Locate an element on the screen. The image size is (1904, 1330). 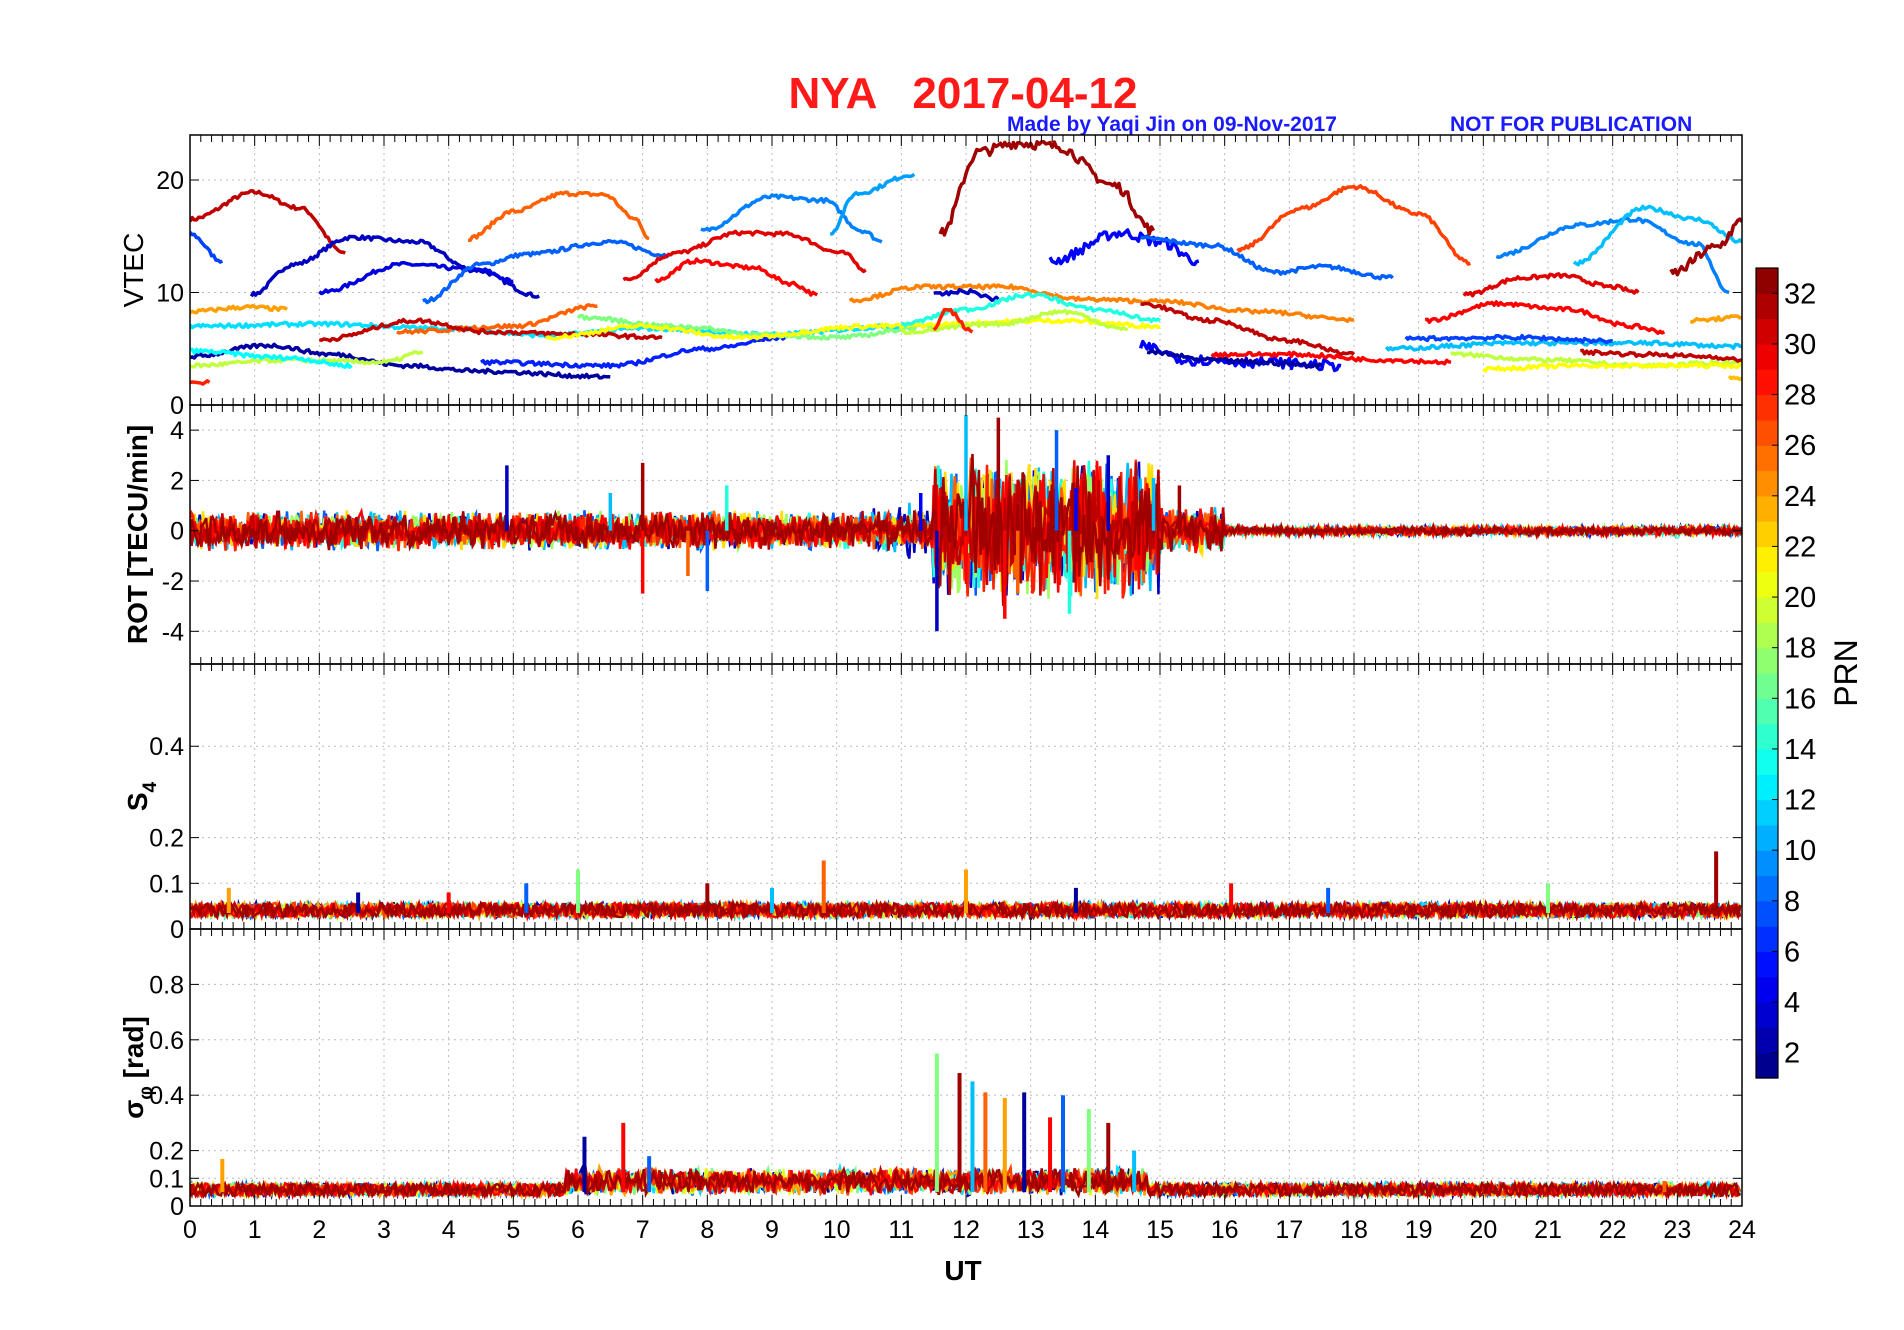
colorbar-frame is located at coordinates (1767, 673).